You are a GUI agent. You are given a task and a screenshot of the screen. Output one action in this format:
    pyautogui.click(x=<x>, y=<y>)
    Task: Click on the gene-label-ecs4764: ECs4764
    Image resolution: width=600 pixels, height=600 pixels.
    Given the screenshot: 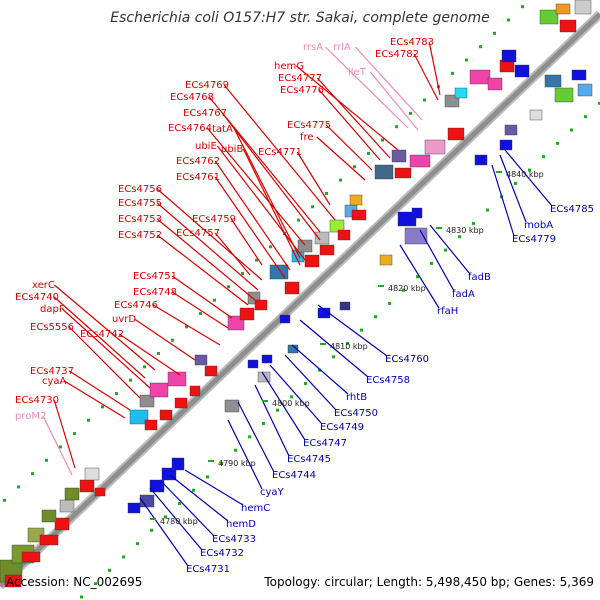 What is the action you would take?
    pyautogui.click(x=190, y=128)
    